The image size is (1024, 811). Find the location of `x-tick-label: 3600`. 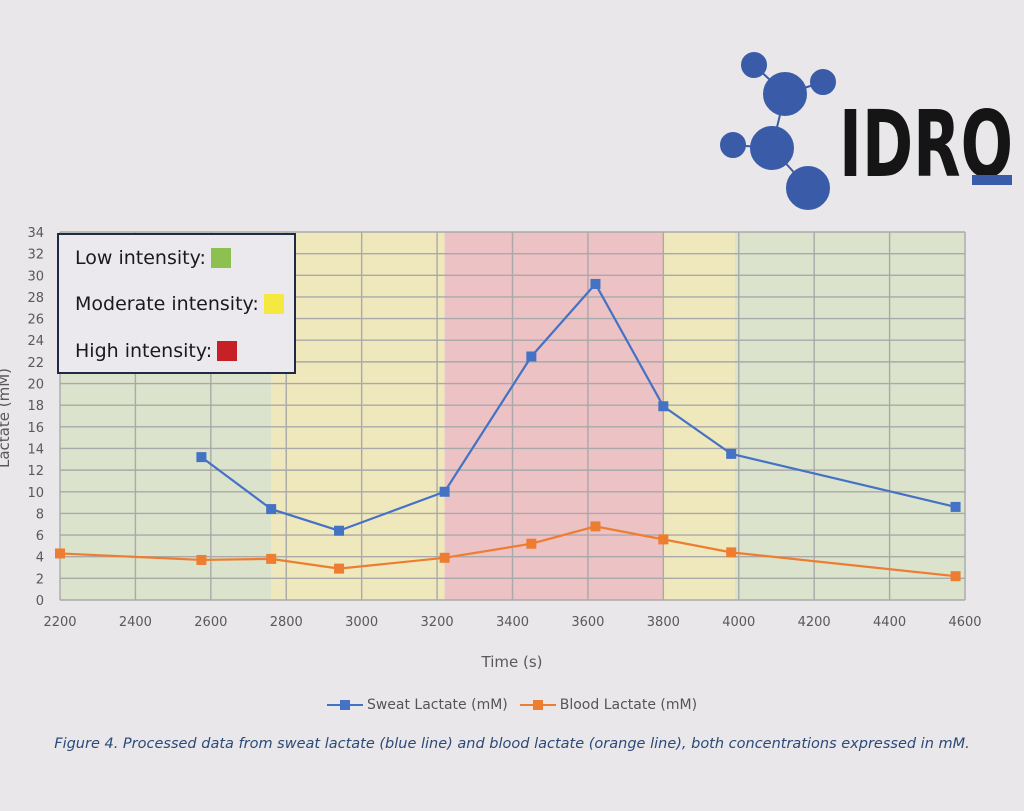

x-tick-label: 3600 is located at coordinates (587, 622).